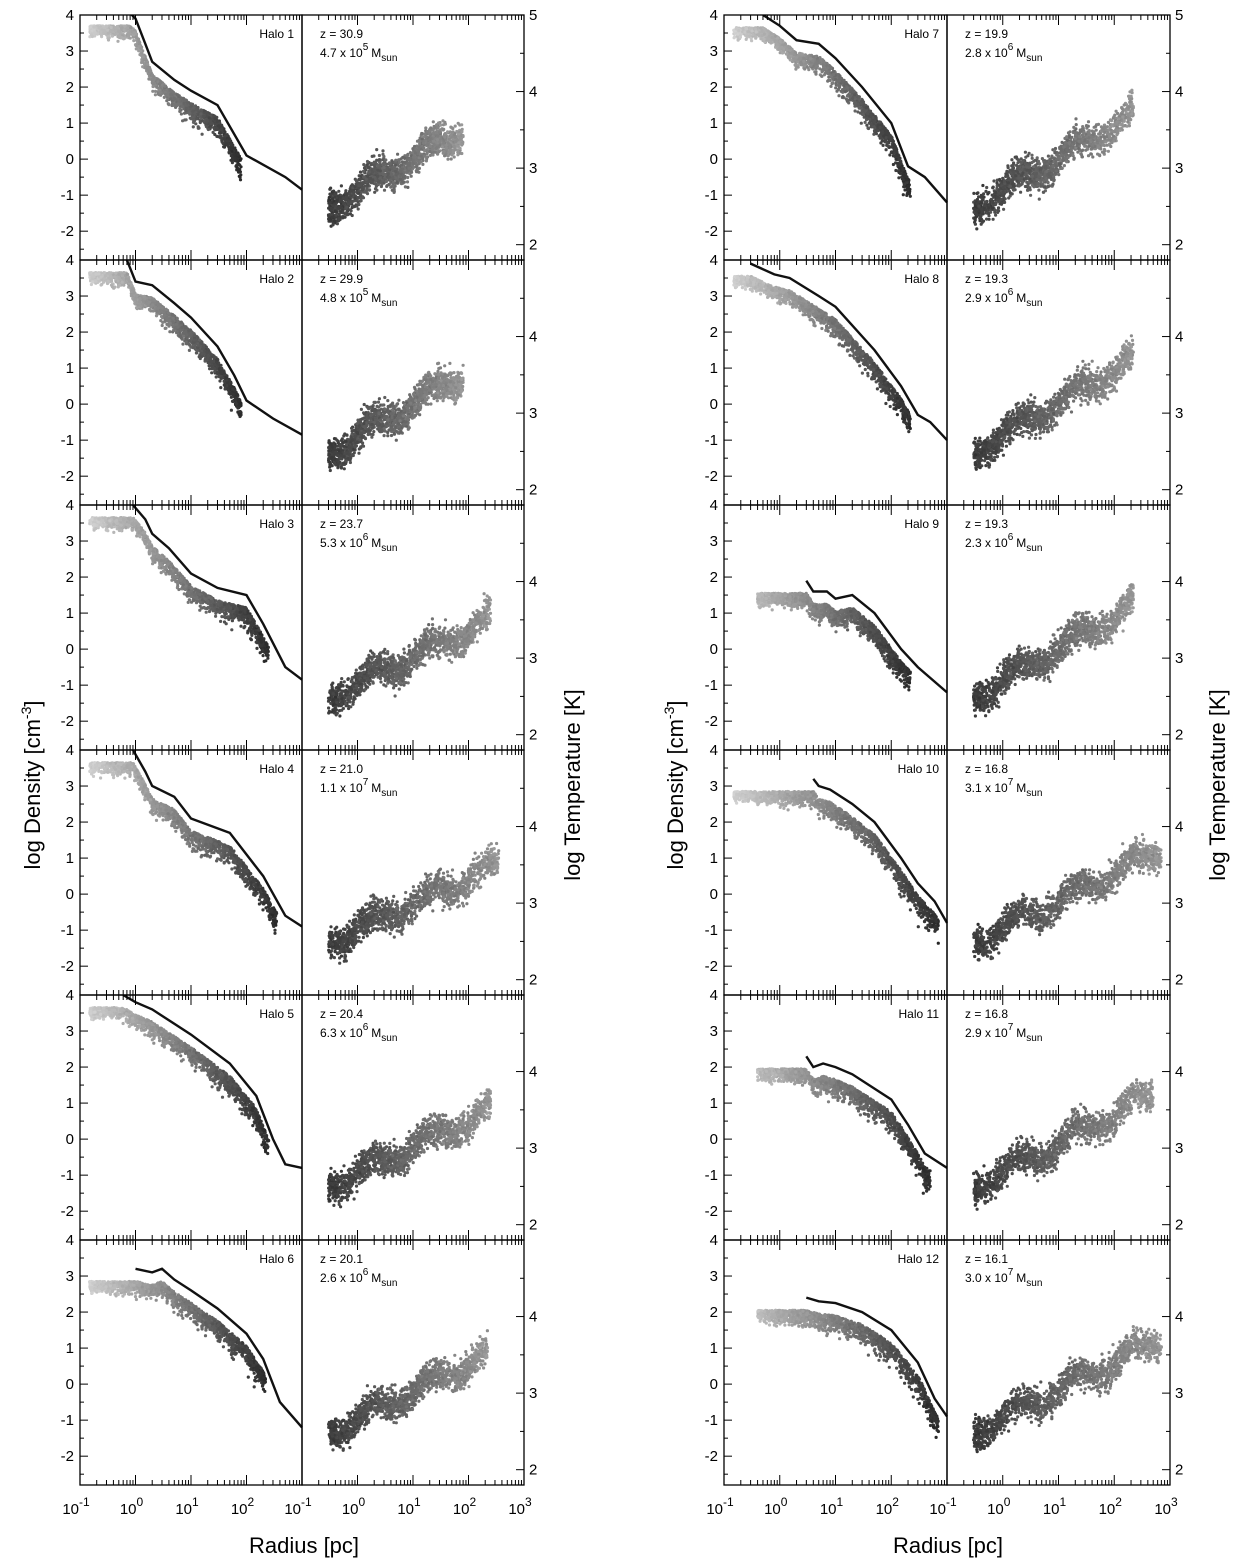 Image resolution: width=1245 pixels, height=1566 pixels. I want to click on density-tick-label: 4, so click(70, 15).